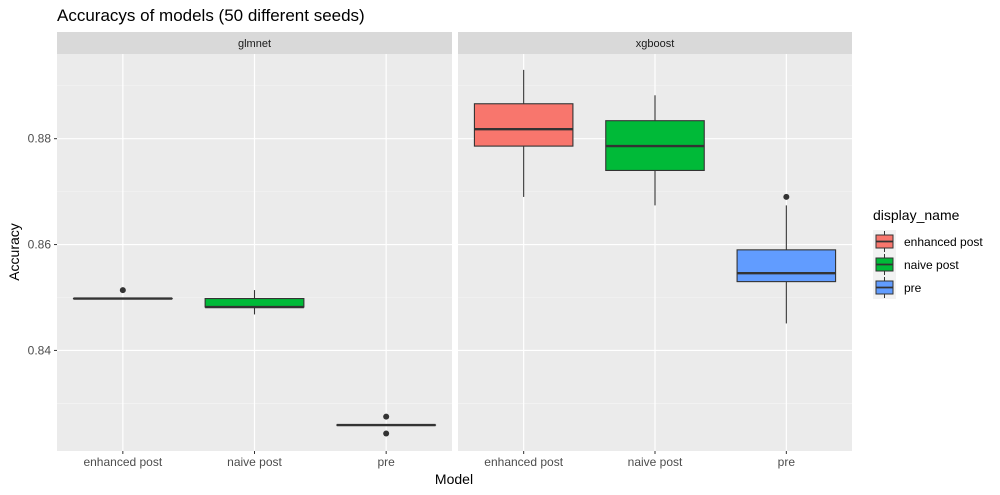 This screenshot has width=1000, height=495. Describe the element at coordinates (40, 350) in the screenshot. I see `y-tick-label: 0.84` at that location.